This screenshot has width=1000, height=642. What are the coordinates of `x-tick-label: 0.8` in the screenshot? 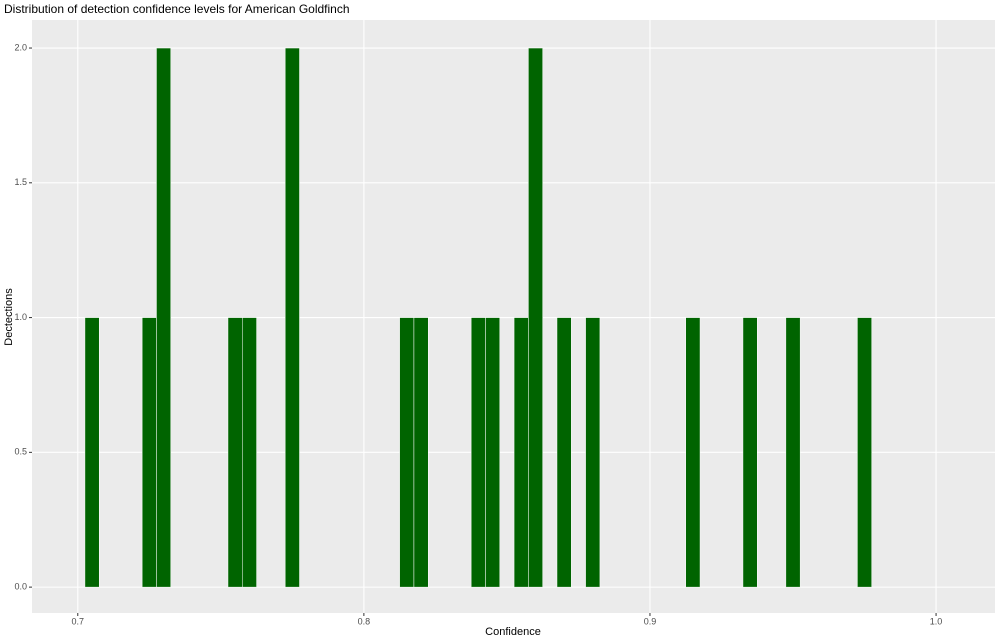 It's located at (364, 621).